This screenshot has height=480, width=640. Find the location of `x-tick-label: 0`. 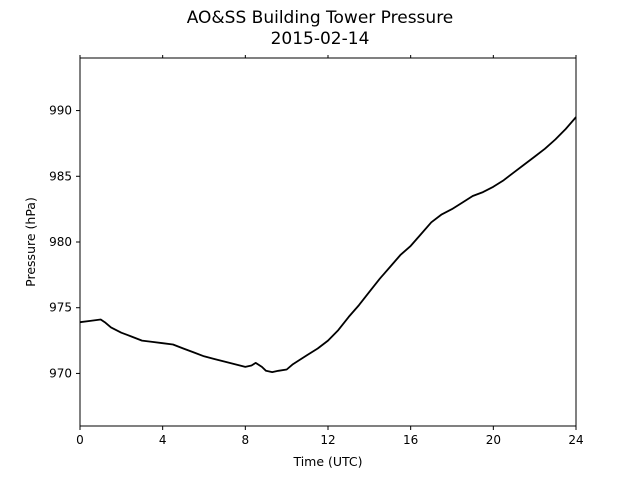

x-tick-label: 0 is located at coordinates (80, 440).